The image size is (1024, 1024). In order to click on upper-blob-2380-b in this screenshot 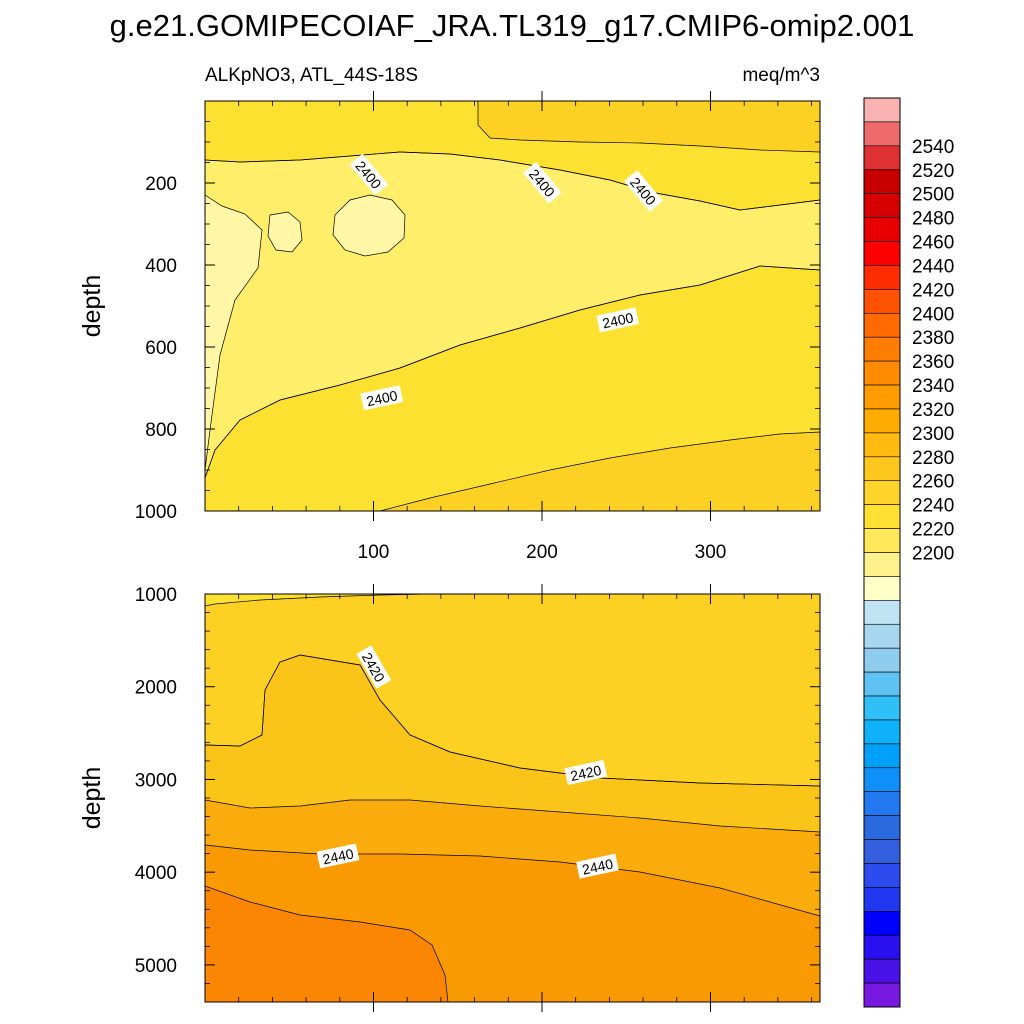, I will do `click(369, 225)`.